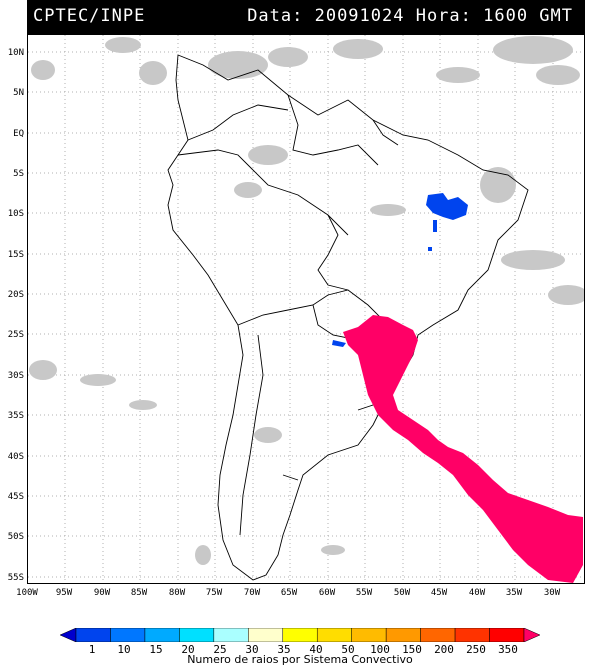  I want to click on colorbar-tick: 20, so click(188, 649).